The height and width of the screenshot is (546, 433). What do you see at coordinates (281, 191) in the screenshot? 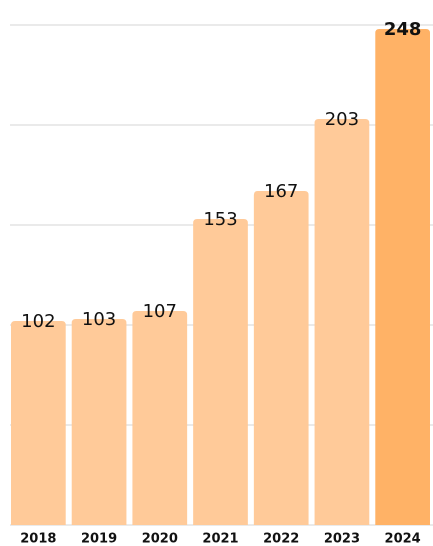
I see `value-label: 167` at bounding box center [281, 191].